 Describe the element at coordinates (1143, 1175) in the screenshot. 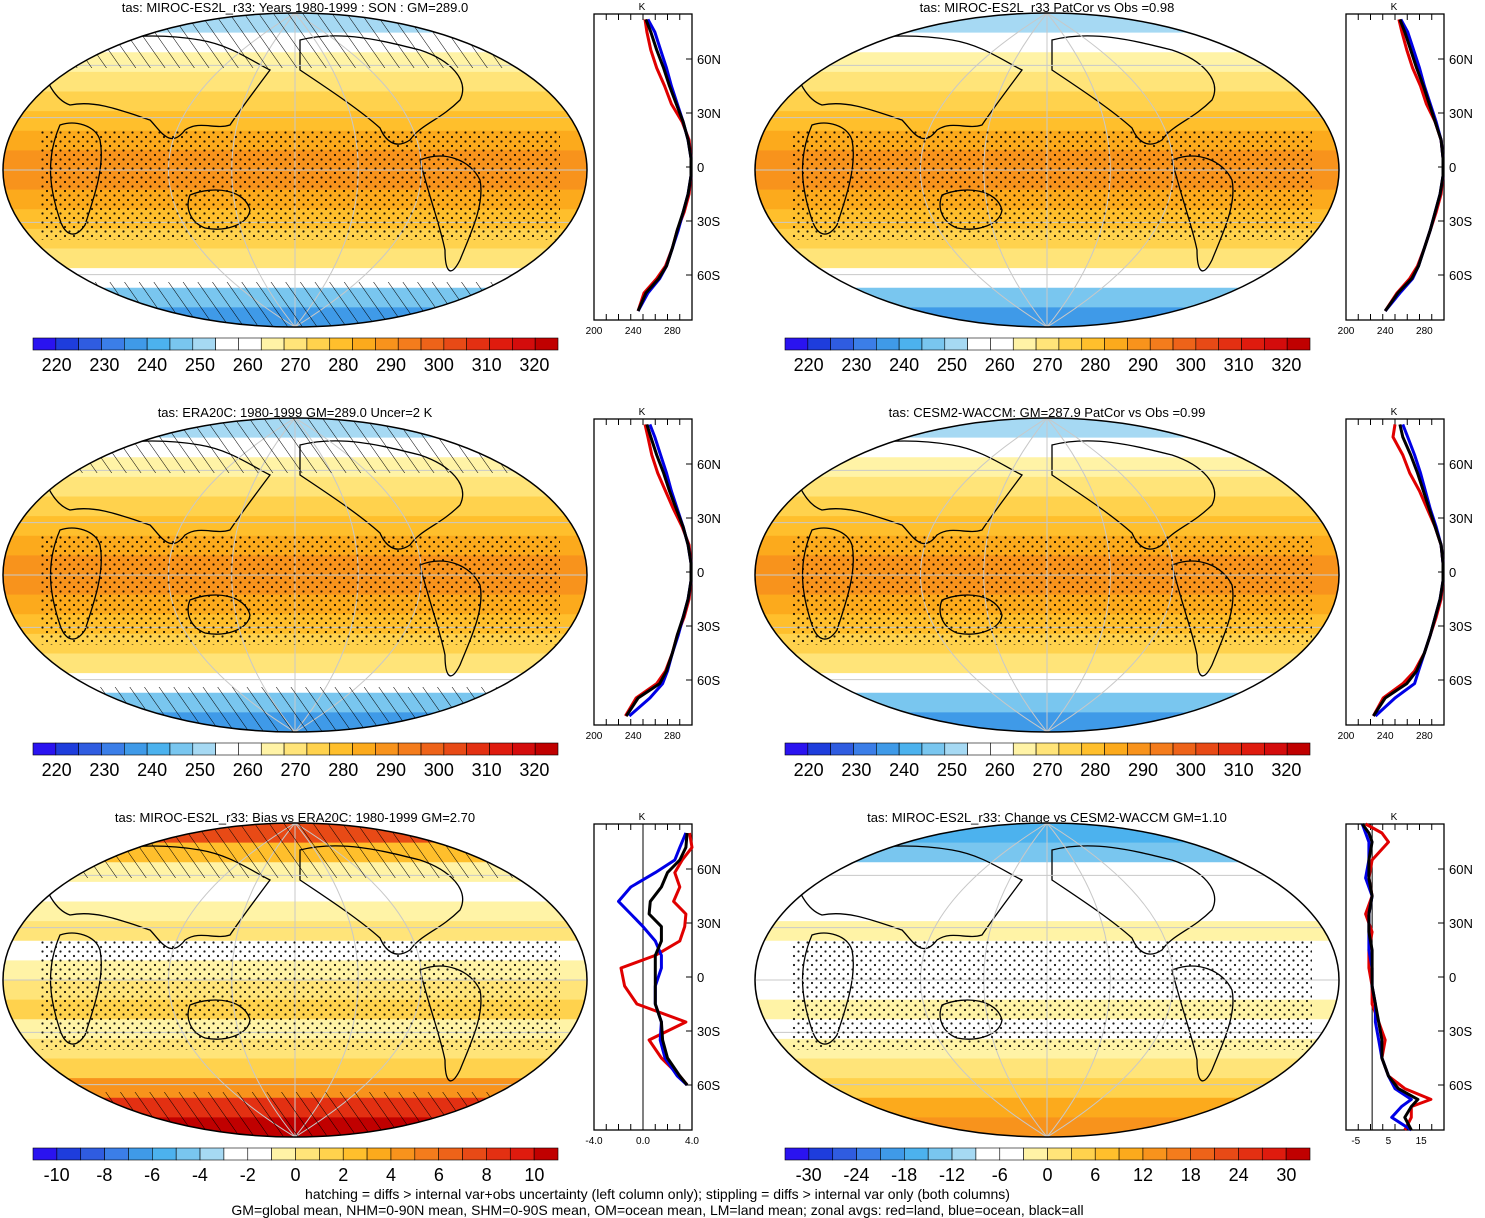

I see `colorbar-tick-label: 12` at that location.